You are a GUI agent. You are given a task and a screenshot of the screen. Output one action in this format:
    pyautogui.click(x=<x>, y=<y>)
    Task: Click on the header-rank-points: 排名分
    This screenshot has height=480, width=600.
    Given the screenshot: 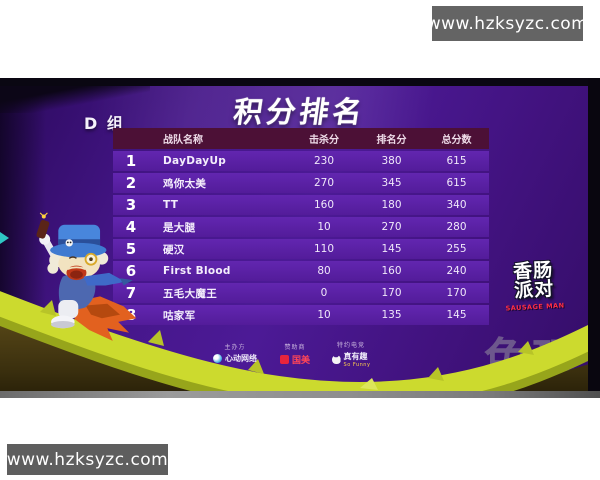 What is the action you would take?
    pyautogui.click(x=391, y=140)
    